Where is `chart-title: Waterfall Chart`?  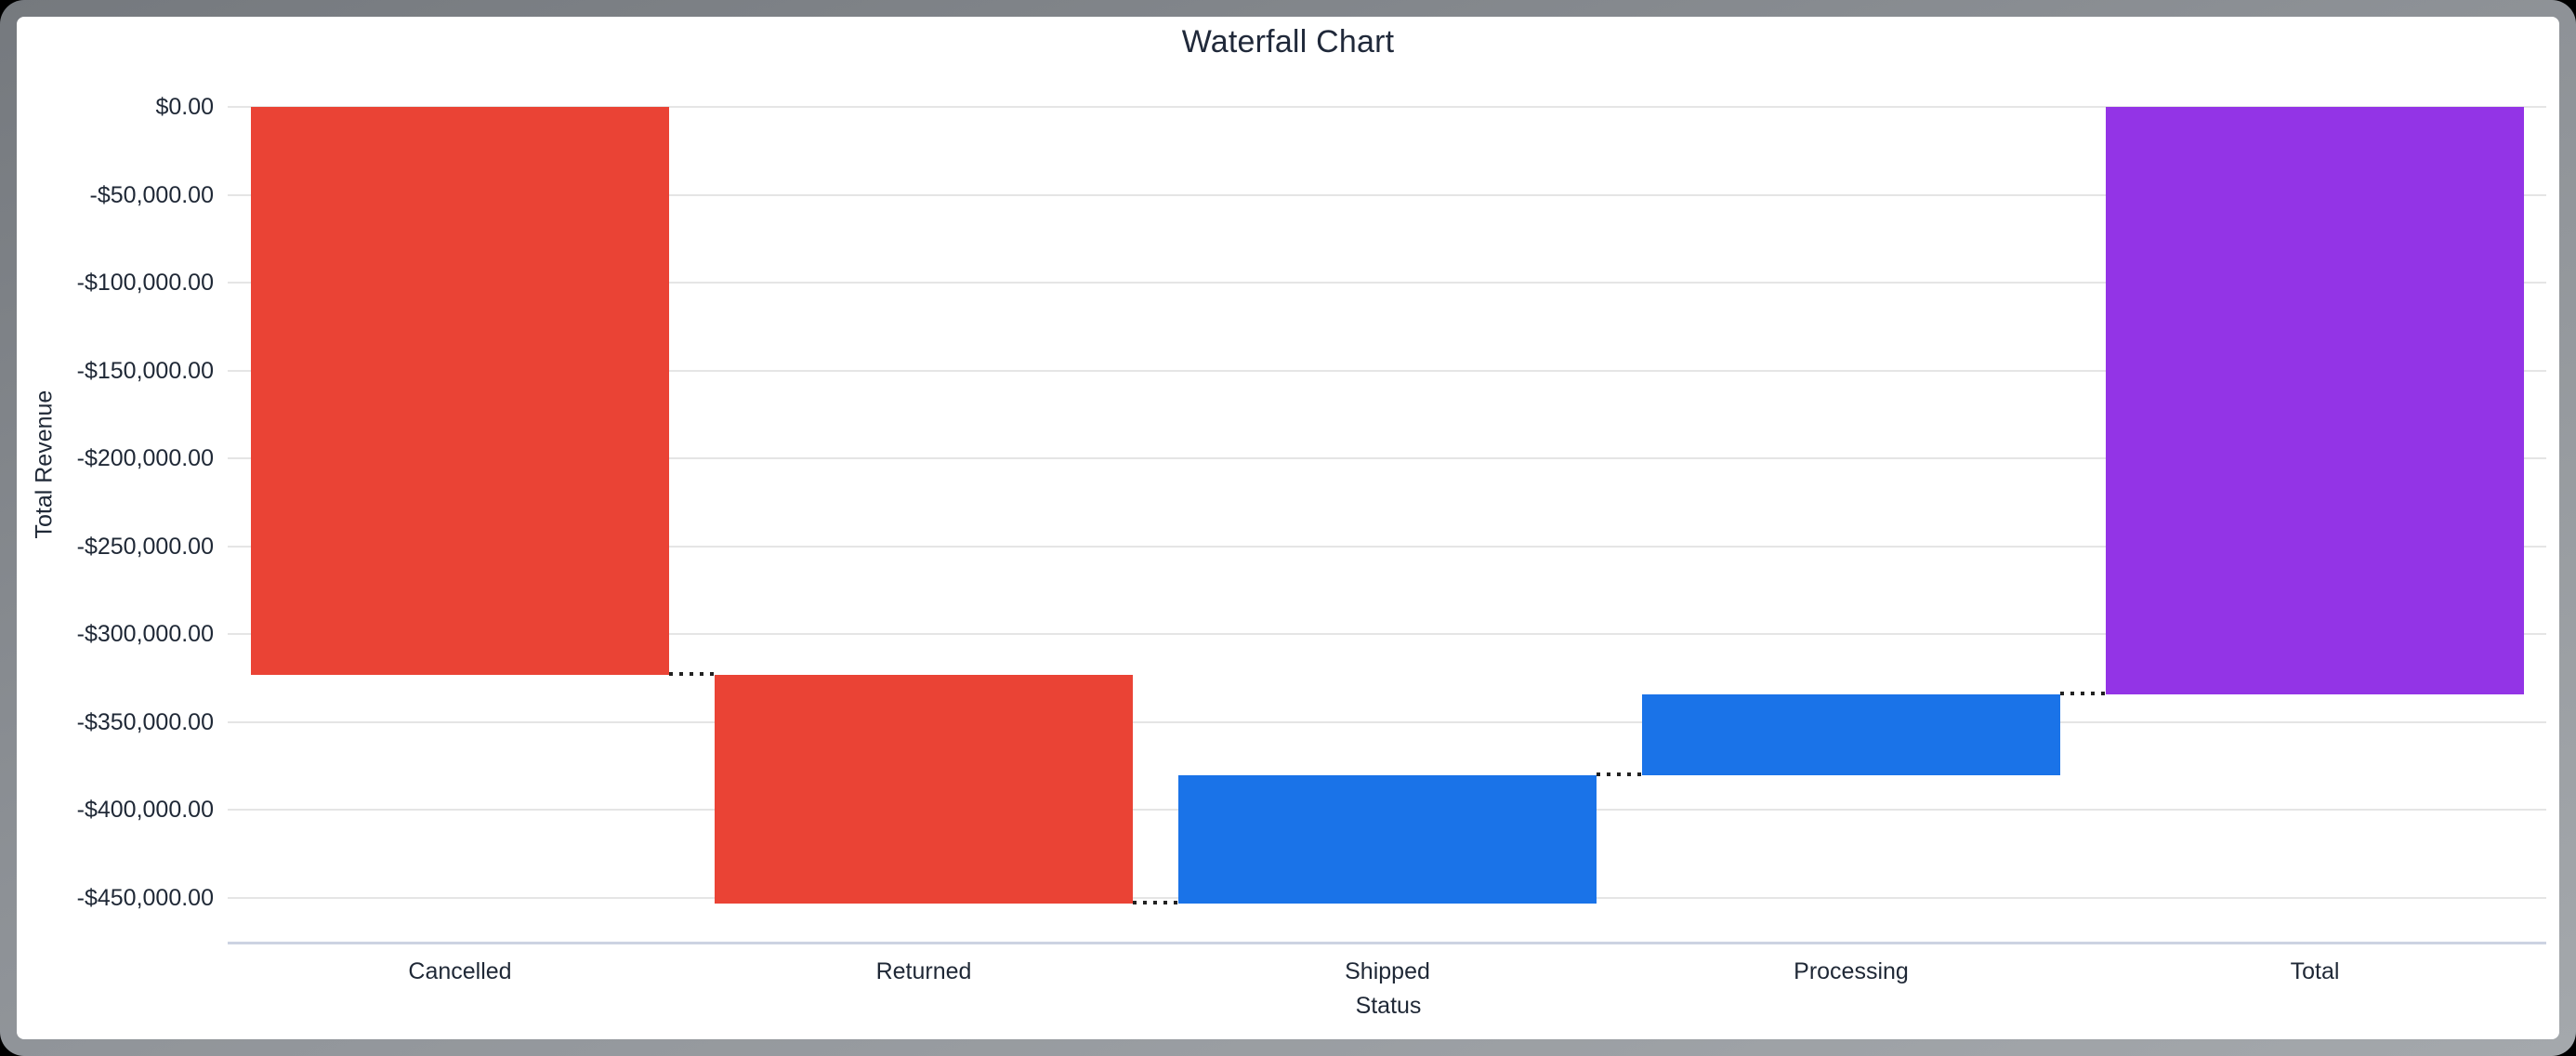 chart-title: Waterfall Chart is located at coordinates (1288, 41).